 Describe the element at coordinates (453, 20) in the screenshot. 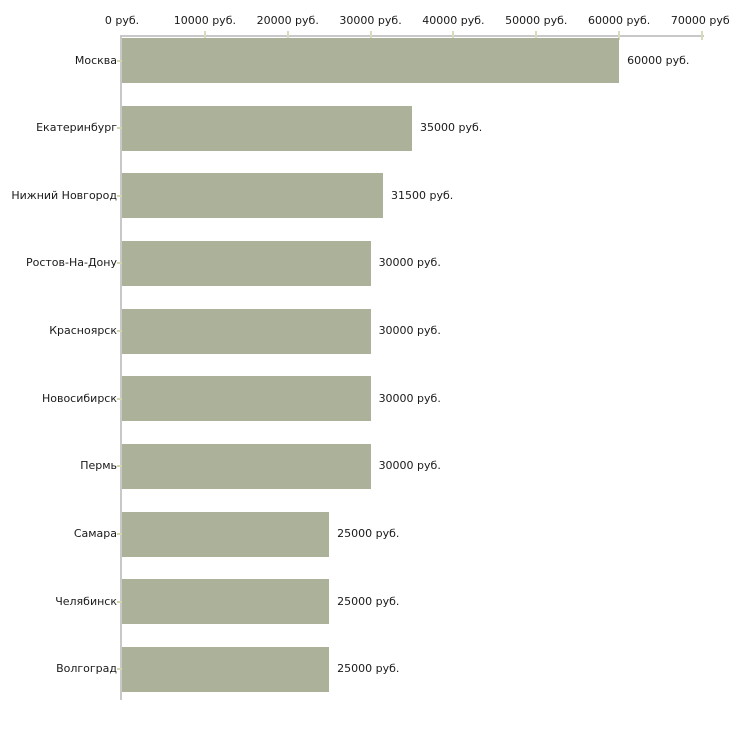

I see `x-tick-label: 40000 руб.` at that location.